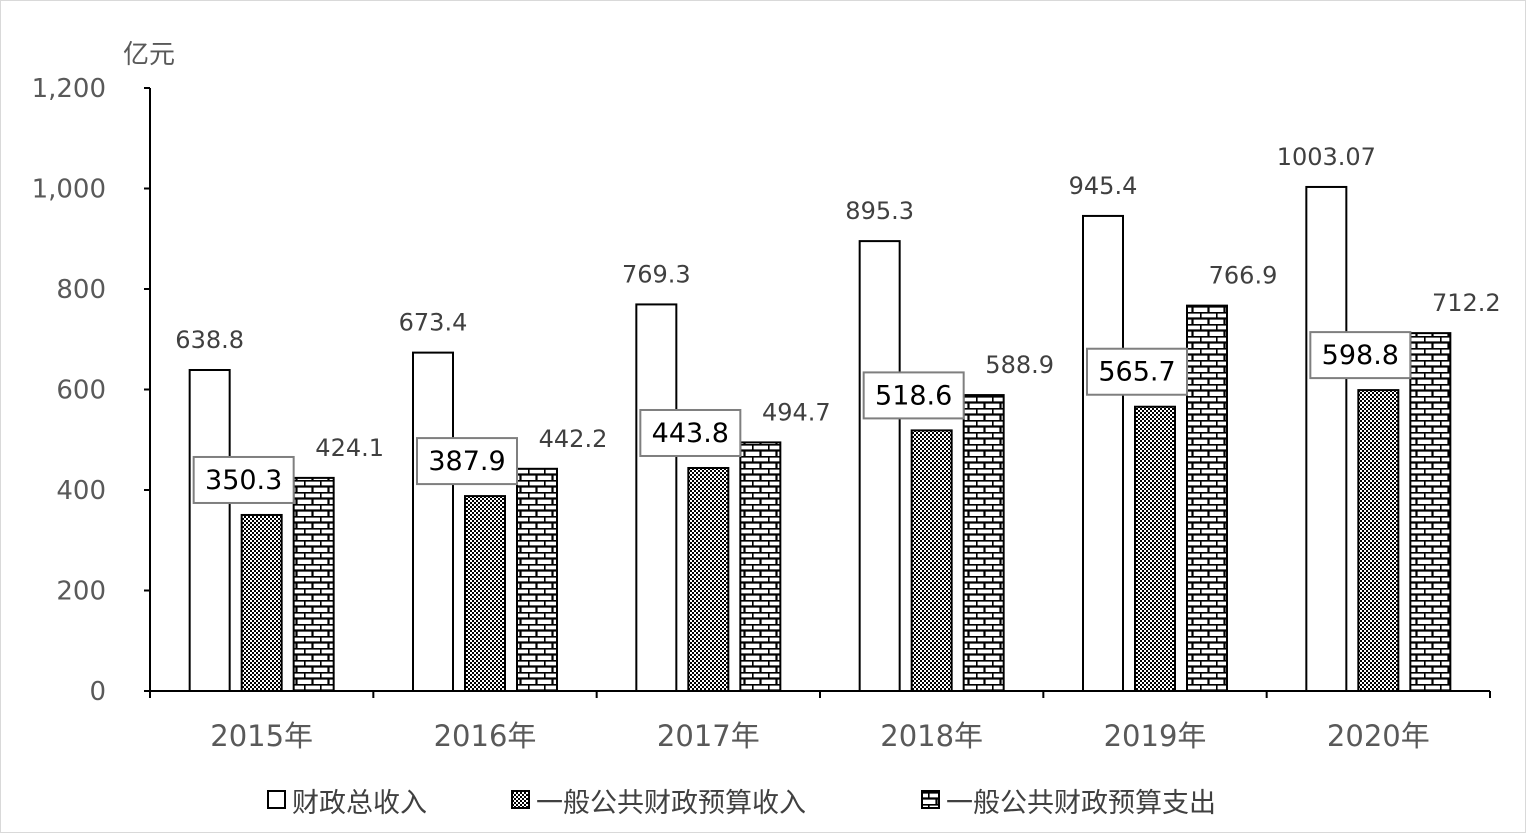  I want to click on data-label: 1003.07, so click(1326, 157).